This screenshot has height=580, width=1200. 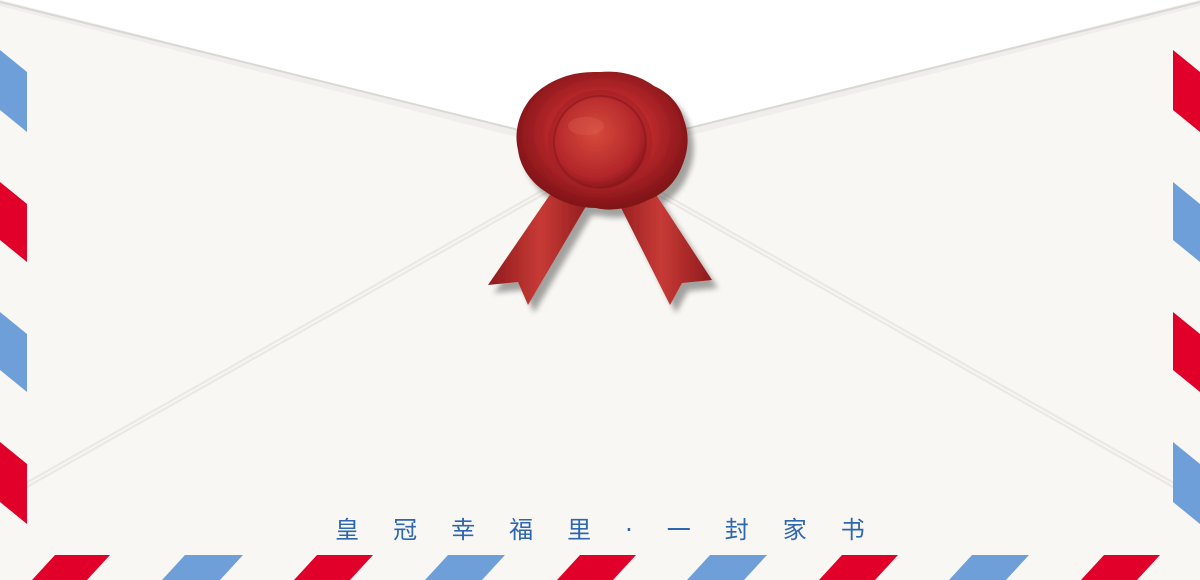 What do you see at coordinates (596, 567) in the screenshot?
I see `bottom-airmail-stripes` at bounding box center [596, 567].